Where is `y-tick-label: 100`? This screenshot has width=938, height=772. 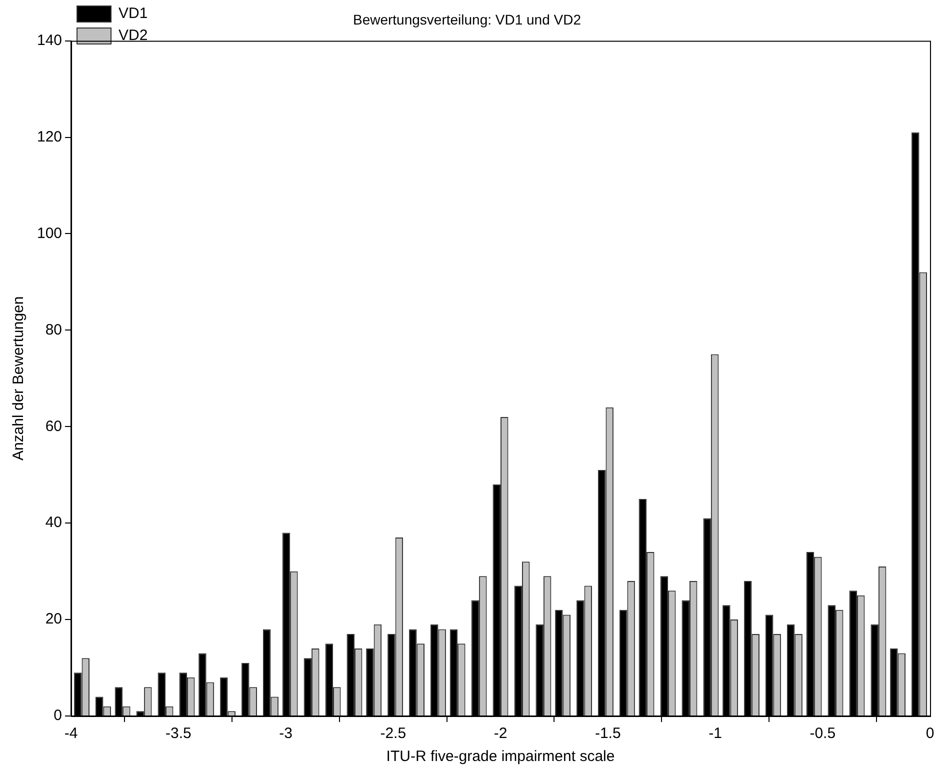
y-tick-label: 100 is located at coordinates (49, 233).